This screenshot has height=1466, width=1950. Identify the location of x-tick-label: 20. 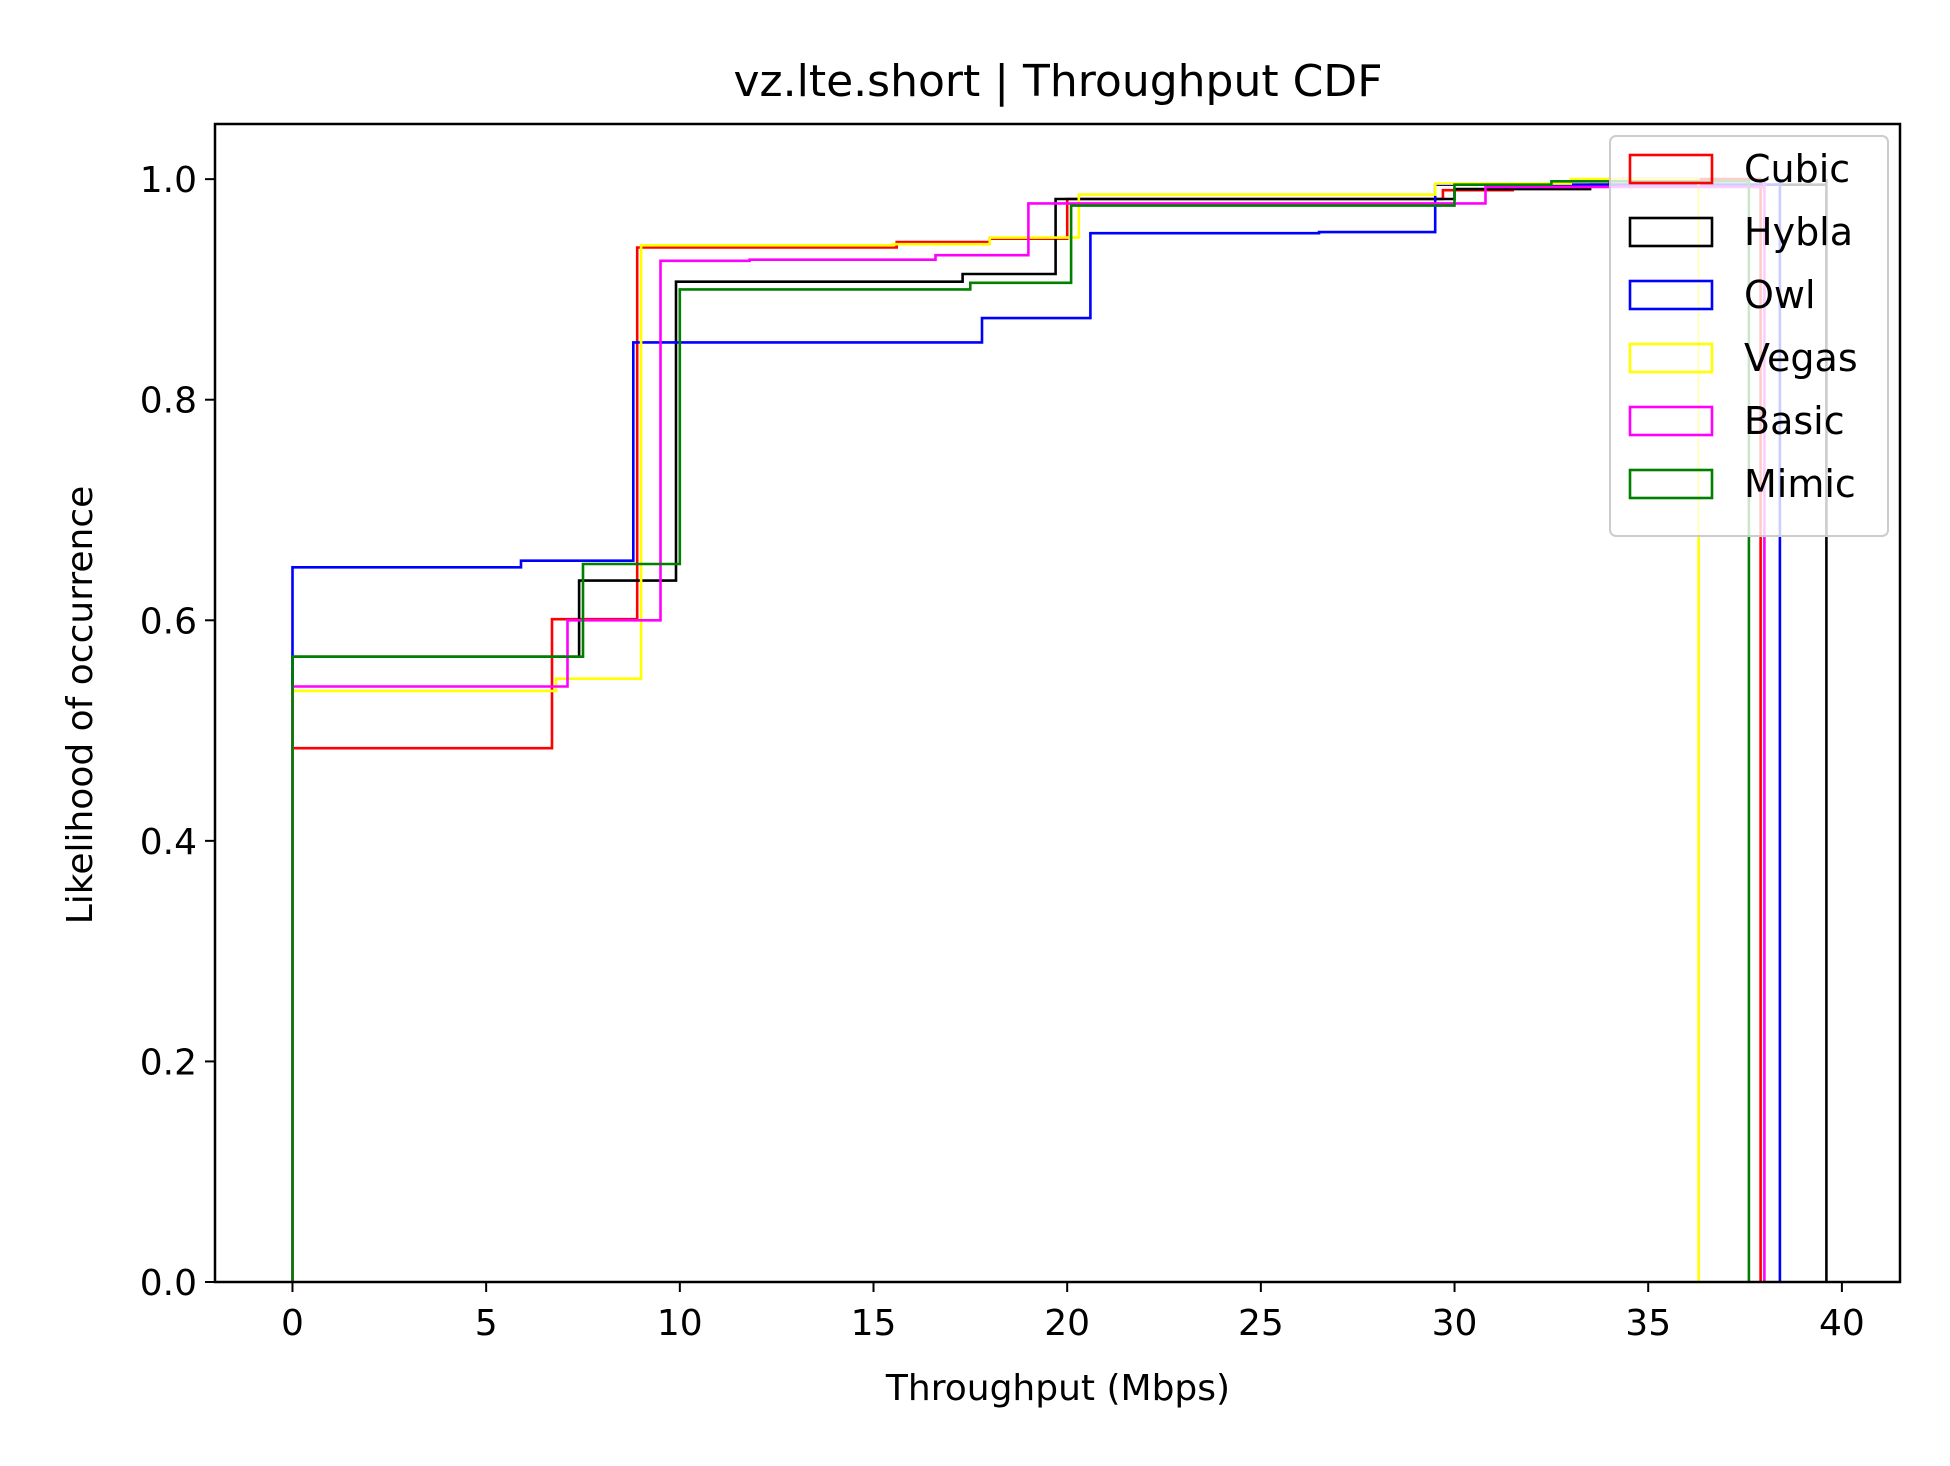
(1067, 1323).